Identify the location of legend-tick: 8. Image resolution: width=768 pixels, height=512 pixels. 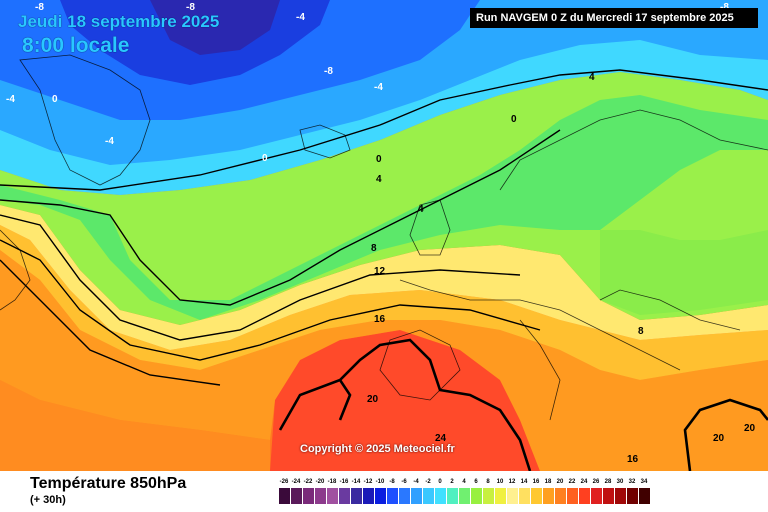
(488, 482).